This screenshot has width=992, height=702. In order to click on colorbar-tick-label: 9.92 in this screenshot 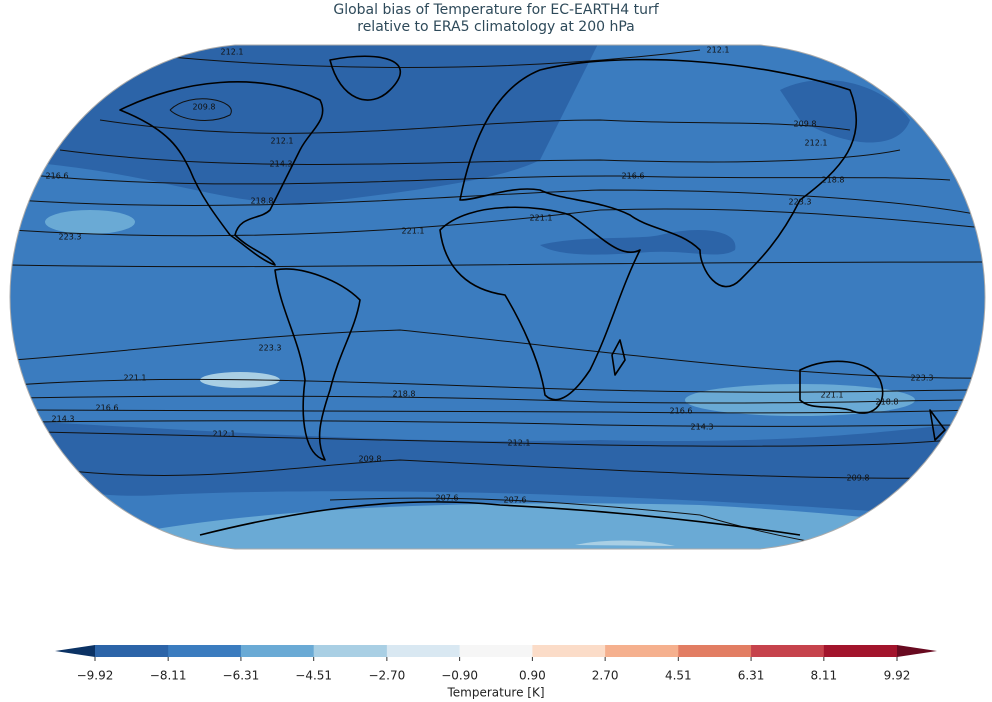, I will do `click(897, 676)`.